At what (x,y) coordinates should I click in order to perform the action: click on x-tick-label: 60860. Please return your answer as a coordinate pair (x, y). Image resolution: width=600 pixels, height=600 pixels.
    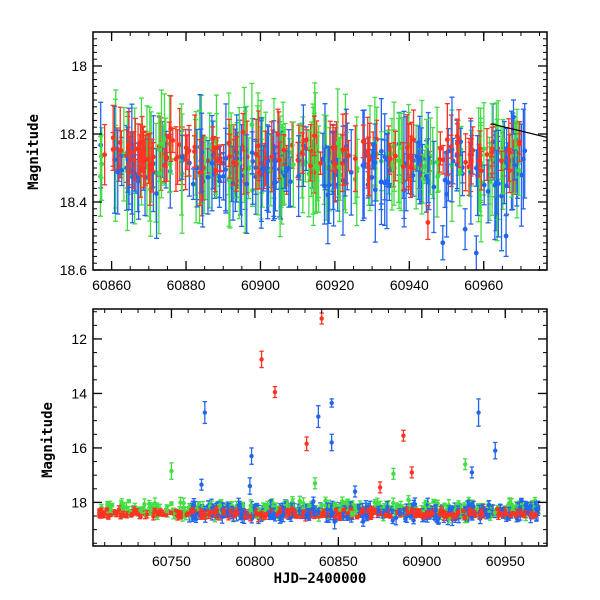
    Looking at the image, I should click on (111, 285).